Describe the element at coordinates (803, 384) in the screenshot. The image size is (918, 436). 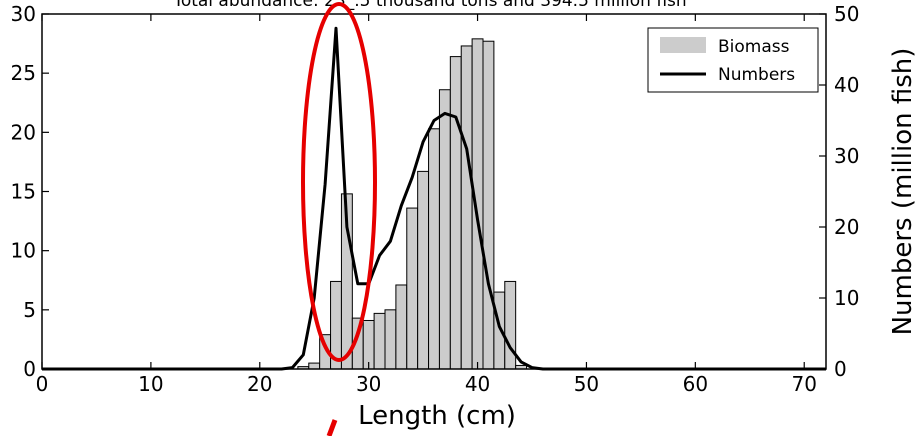
I see `x-tick-label: 70` at that location.